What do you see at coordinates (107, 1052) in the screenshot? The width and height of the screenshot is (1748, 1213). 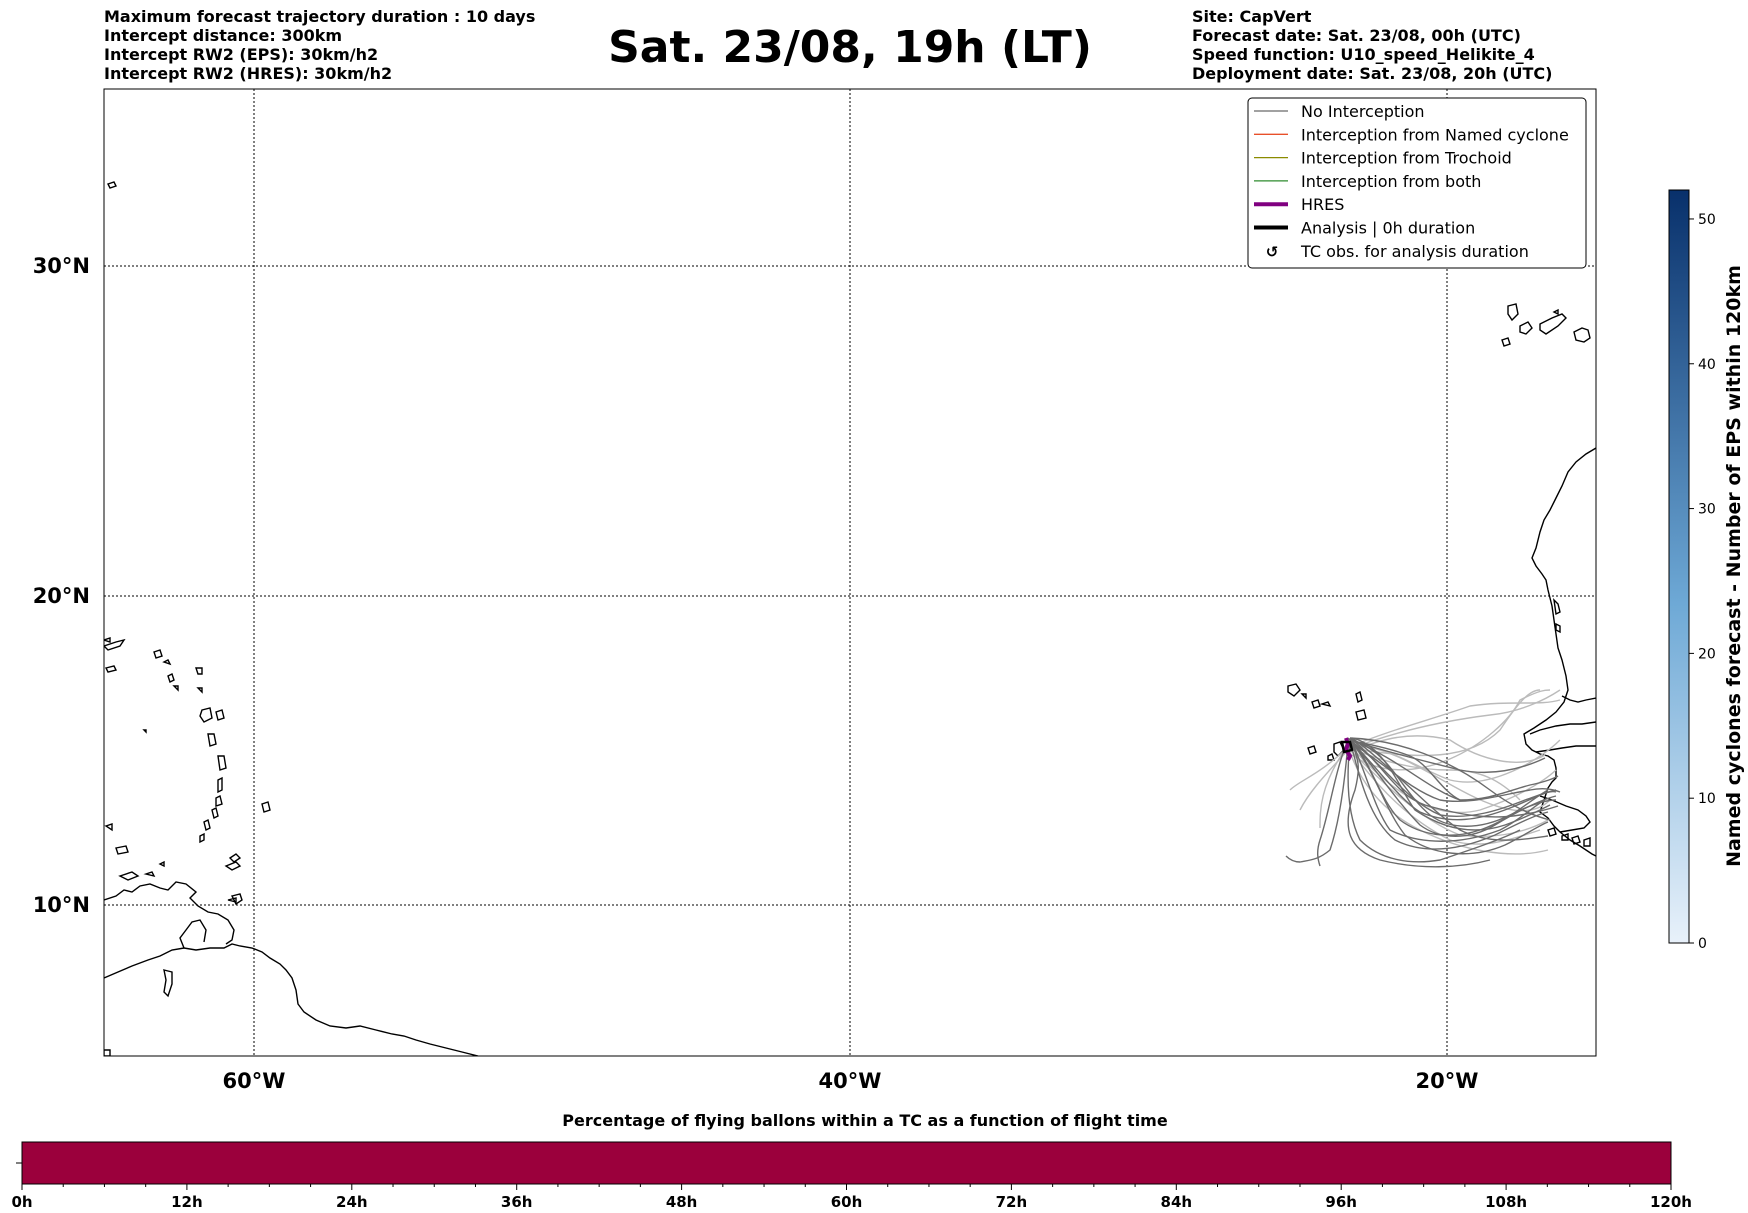 I see `brazil-tip` at bounding box center [107, 1052].